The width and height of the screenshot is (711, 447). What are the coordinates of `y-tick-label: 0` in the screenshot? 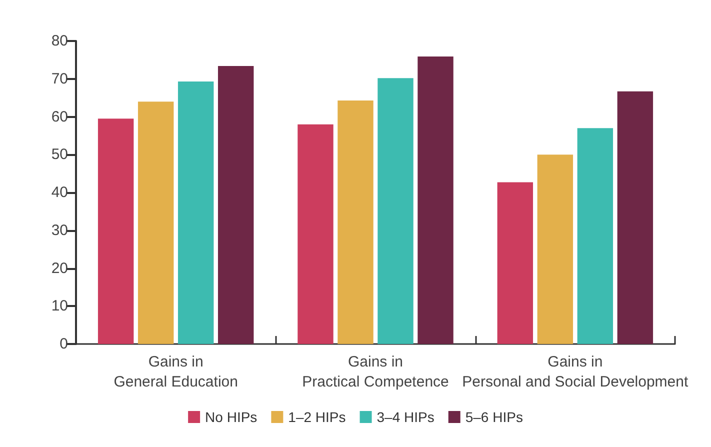 It's located at (64, 344).